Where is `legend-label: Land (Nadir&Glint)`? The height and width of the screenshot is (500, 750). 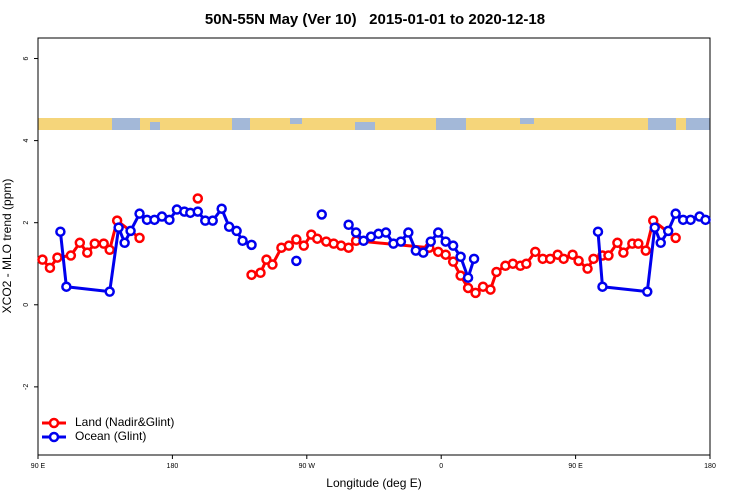
legend-label: Land (Nadir&Glint) is located at coordinates (124, 422).